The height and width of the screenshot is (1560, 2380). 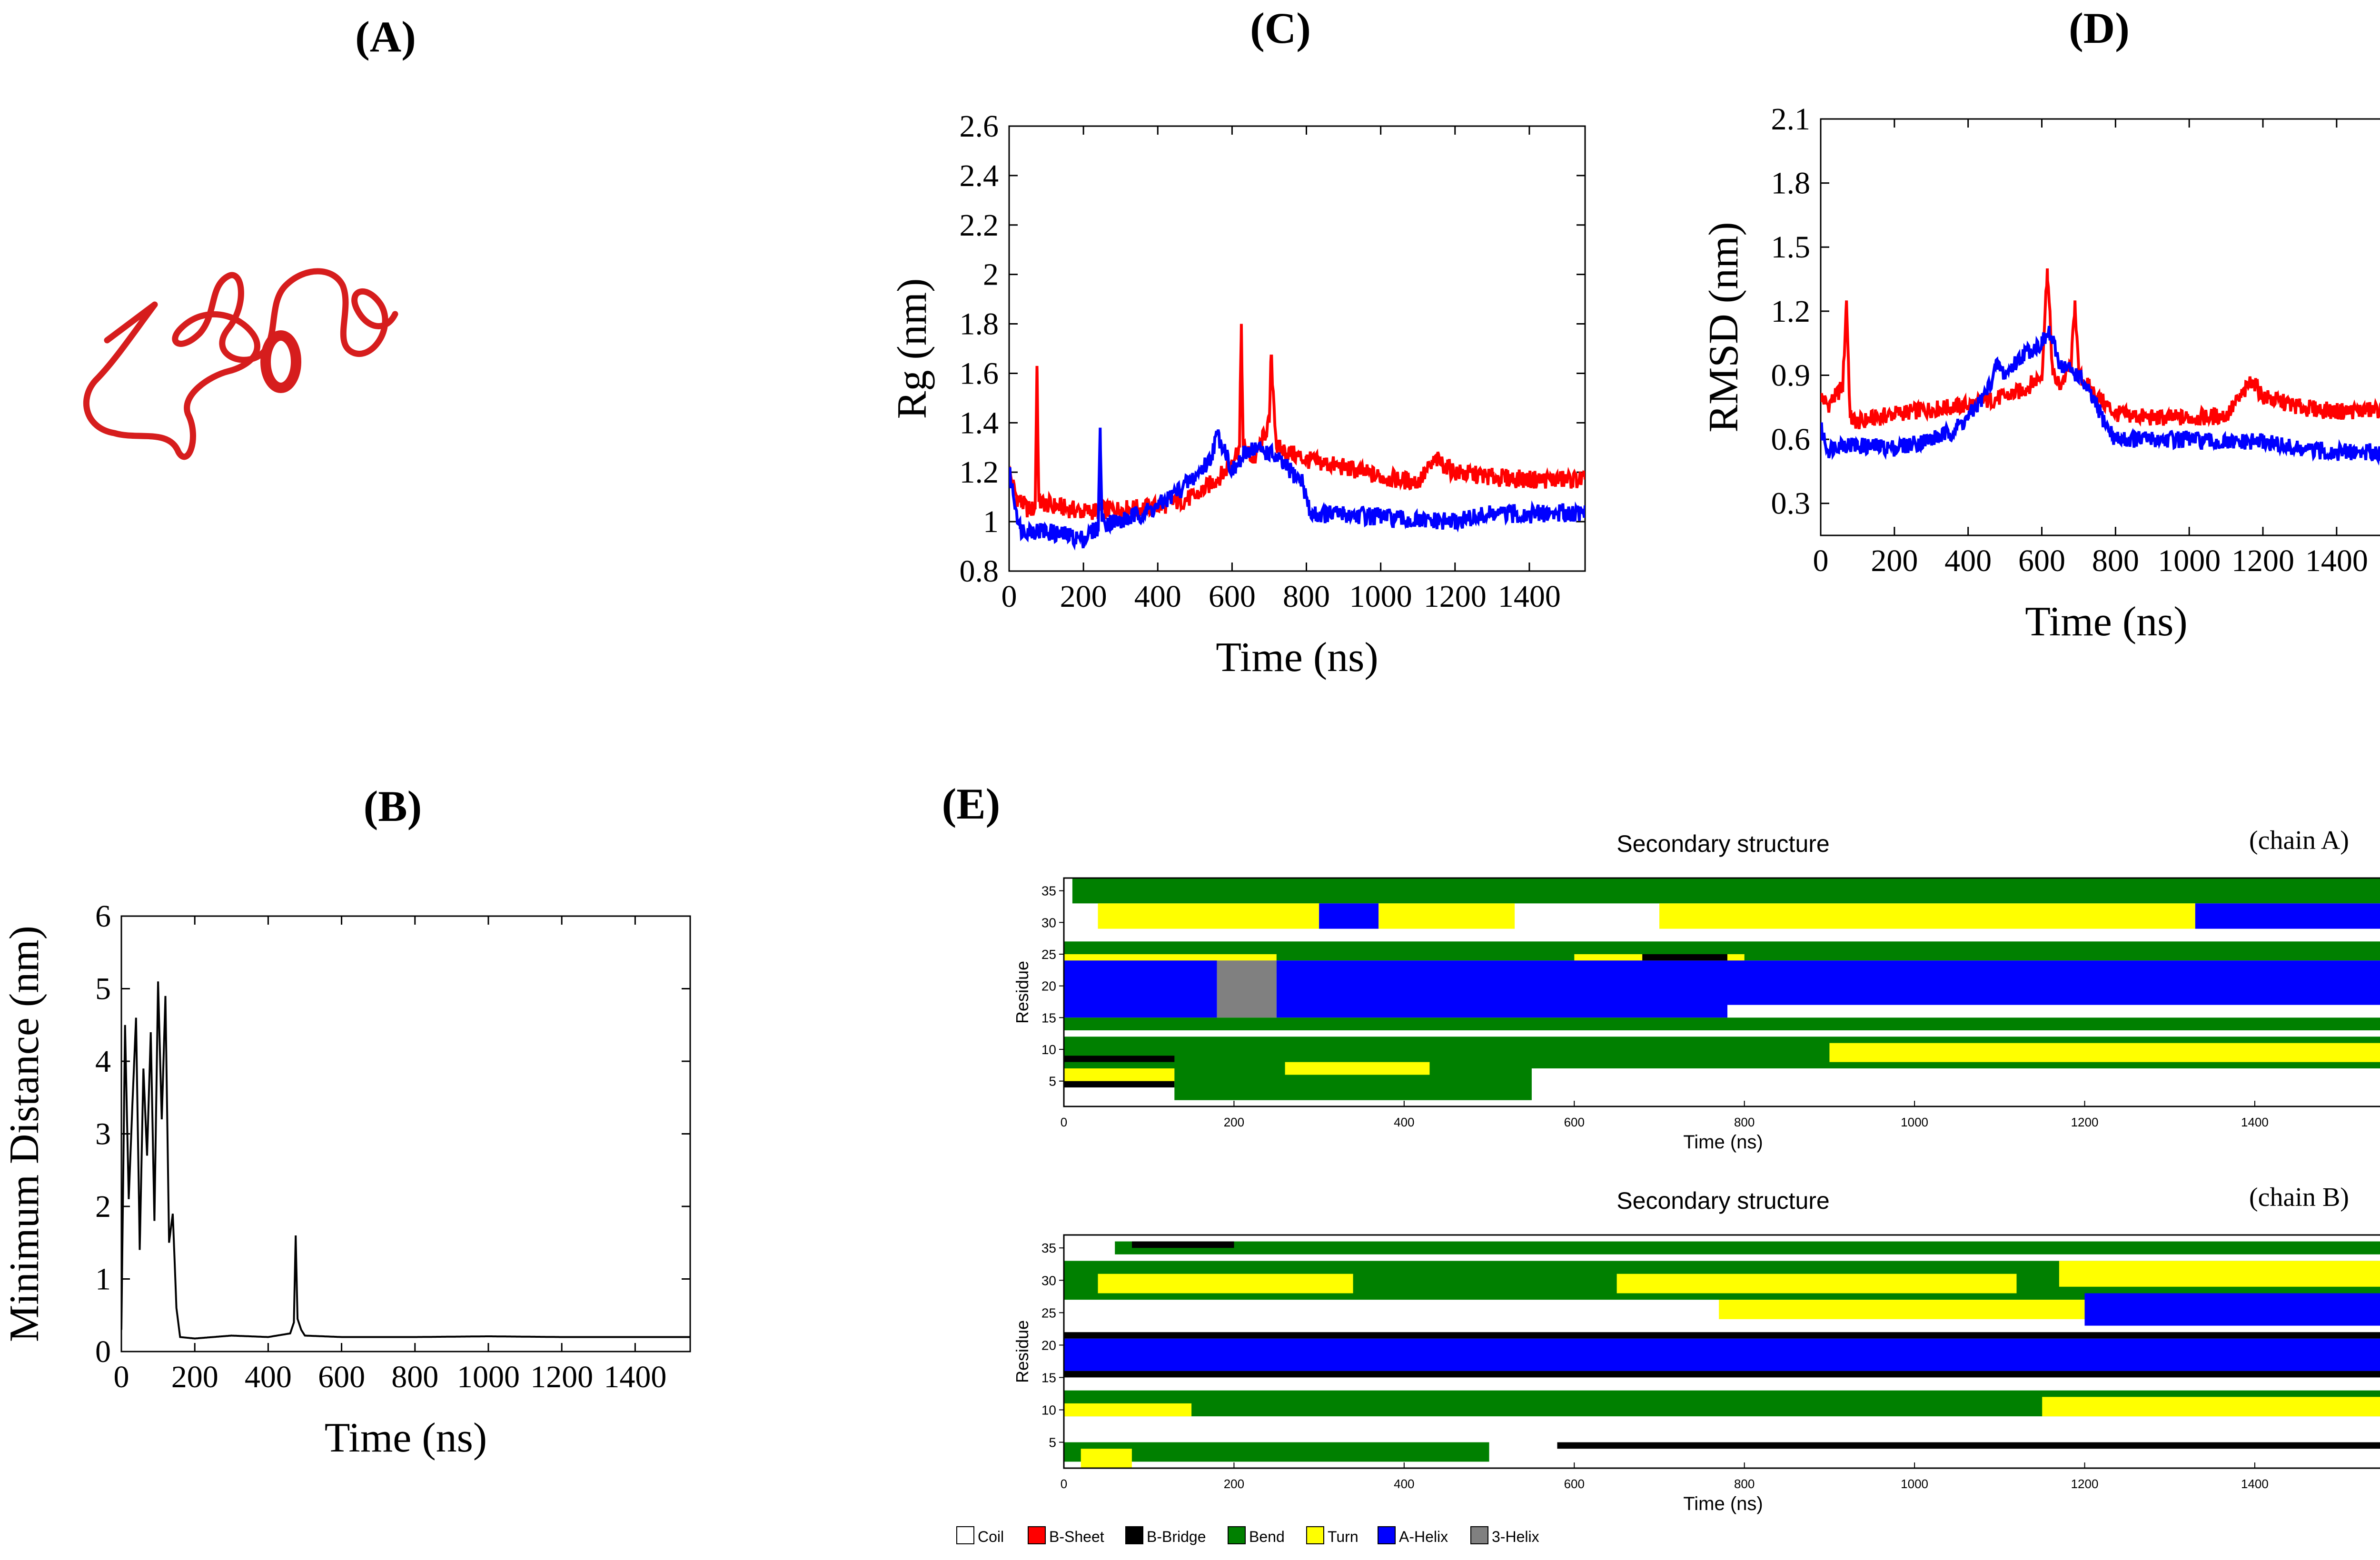 What do you see at coordinates (1048, 891) in the screenshot?
I see `y-tick-label: 35` at bounding box center [1048, 891].